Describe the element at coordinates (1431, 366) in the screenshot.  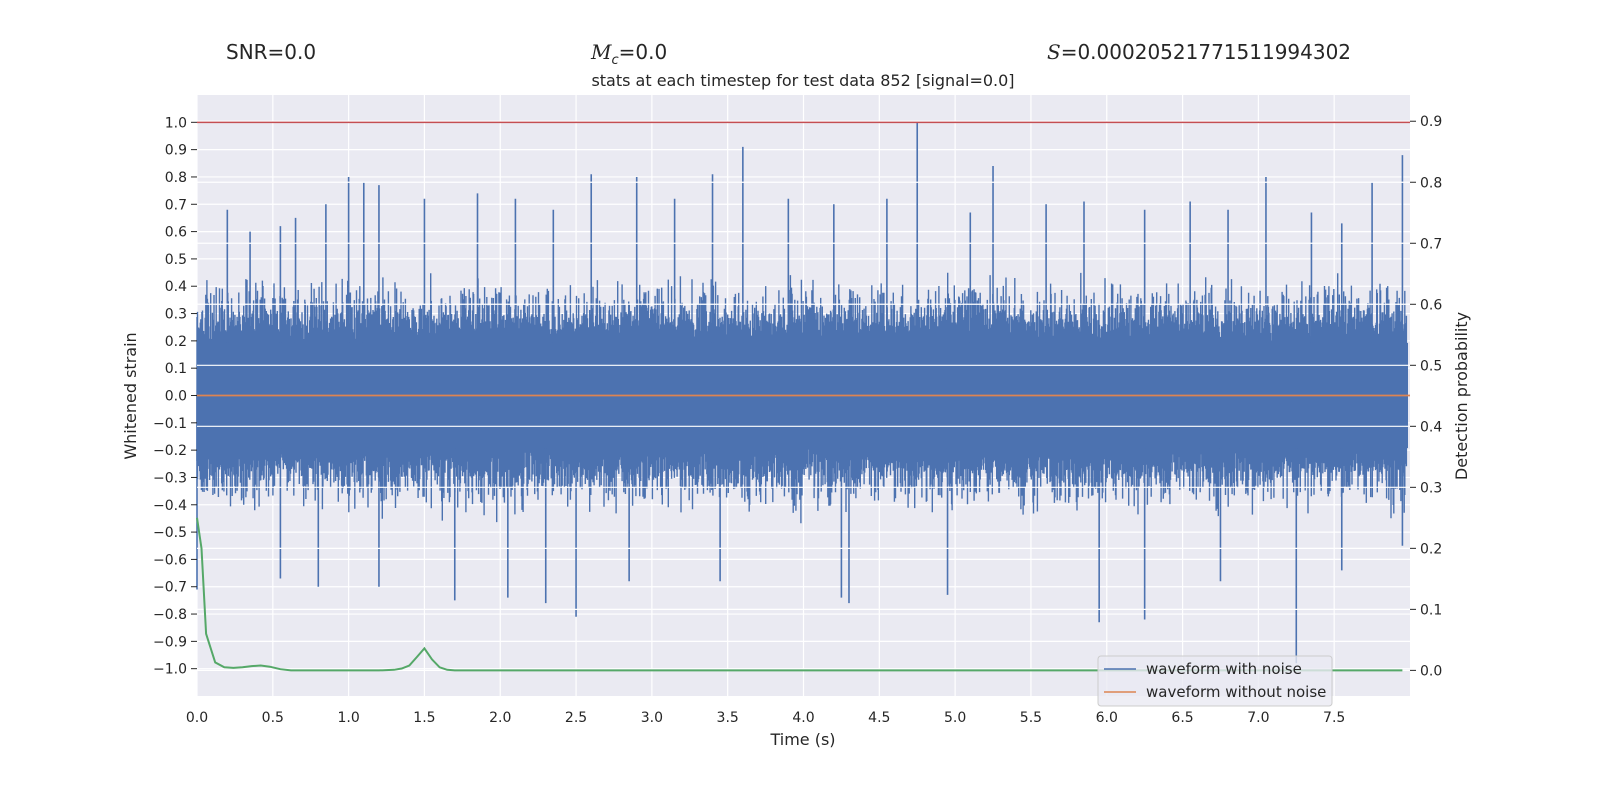
I see `right-axis-tick-label: 0.5` at that location.